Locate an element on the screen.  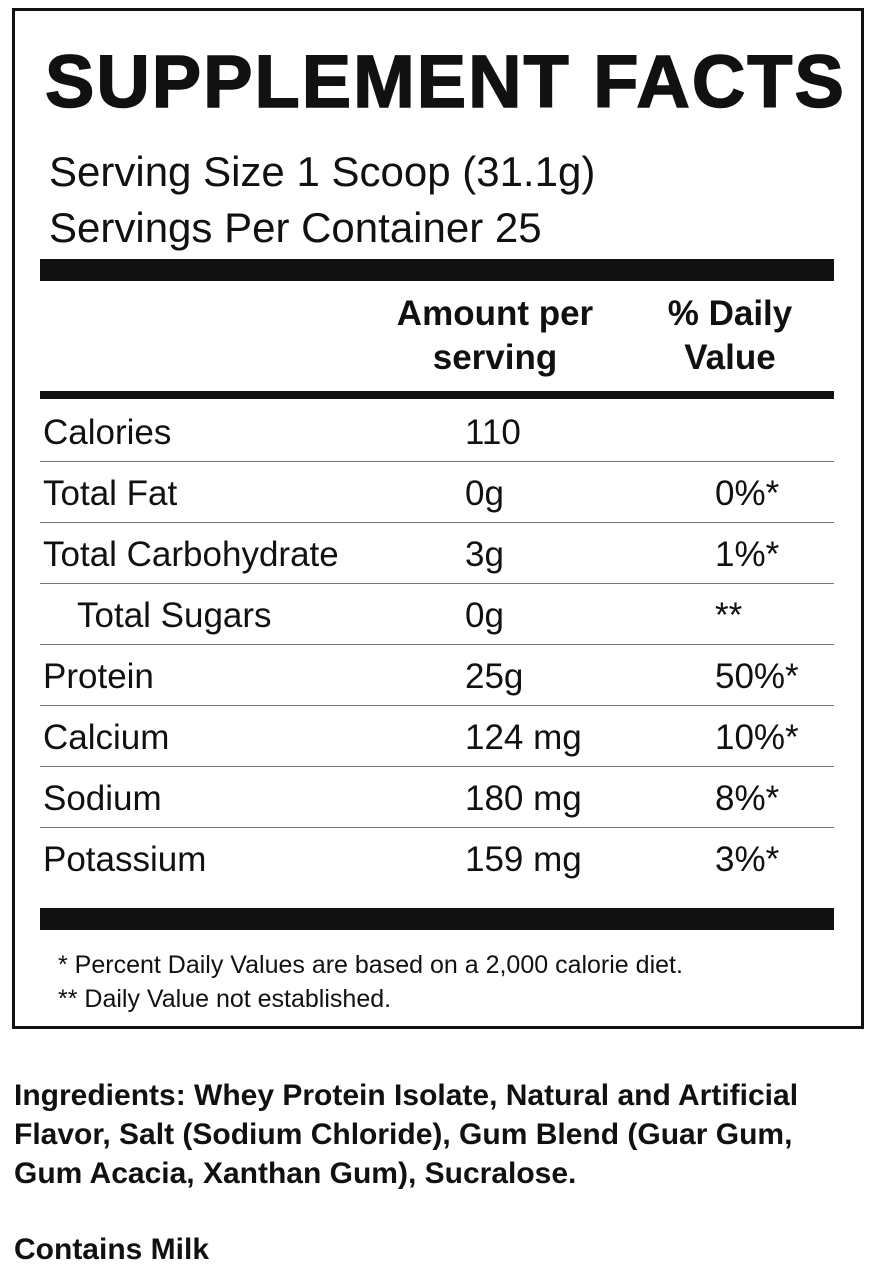
nutrient-amount: 124 mg is located at coordinates (523, 737).